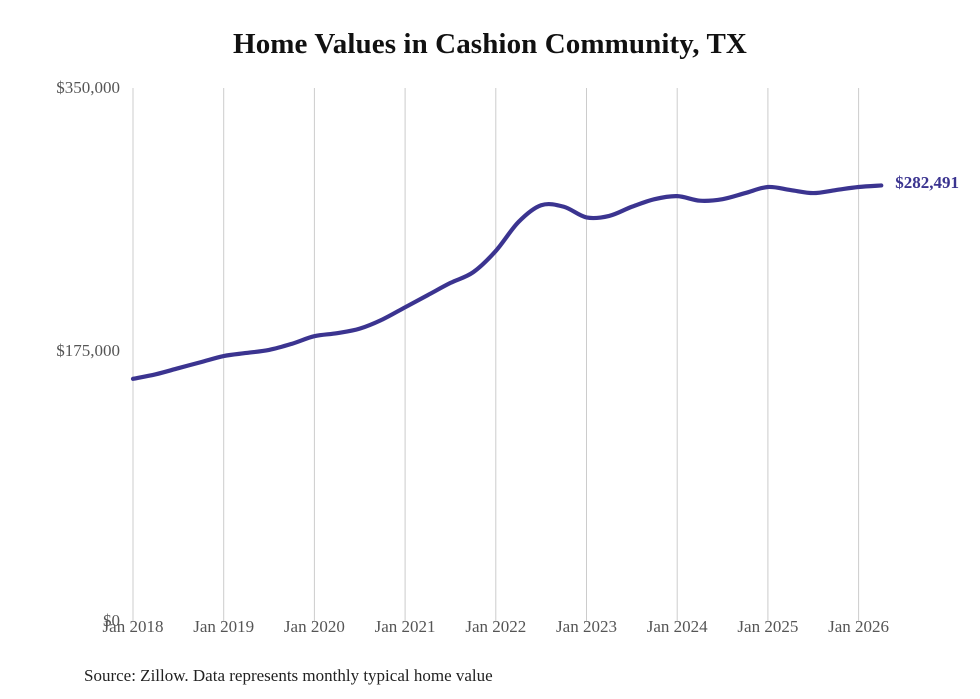 The width and height of the screenshot is (980, 699). I want to click on y-tick-label-0: $0, so click(111, 620).